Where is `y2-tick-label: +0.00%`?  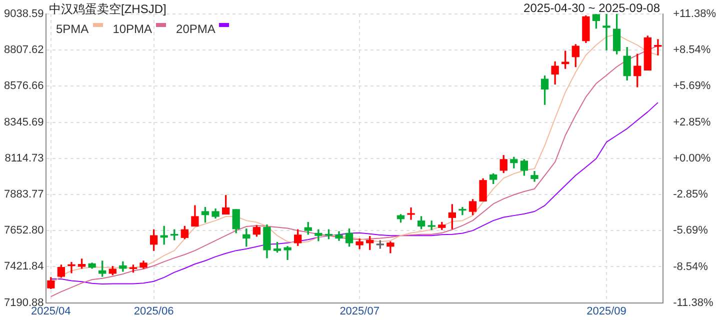
y2-tick-label: +0.00% is located at coordinates (692, 158).